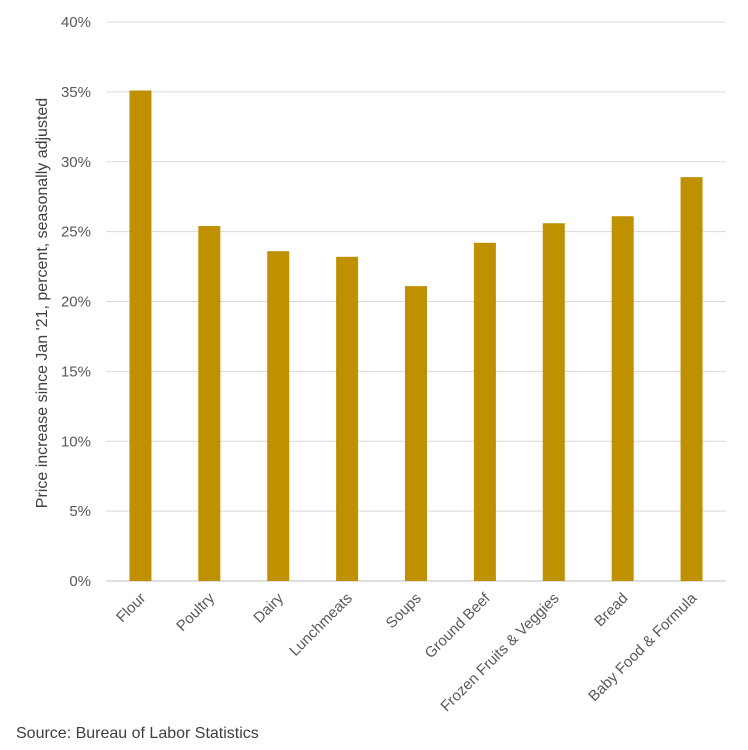  I want to click on x-tick-label: Soups, so click(404, 611).